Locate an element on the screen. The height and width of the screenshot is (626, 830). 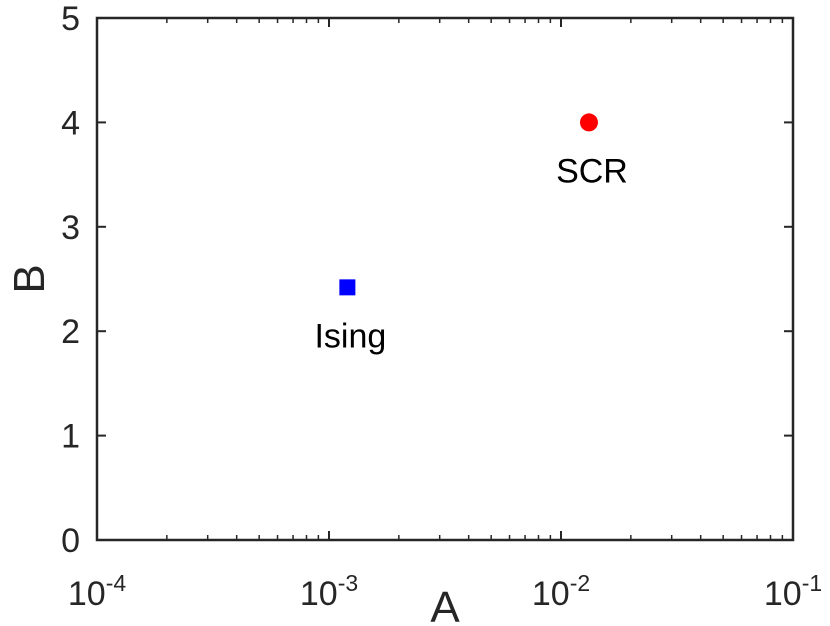
x-tick-label: 10⁻⁴ is located at coordinates (97, 591).